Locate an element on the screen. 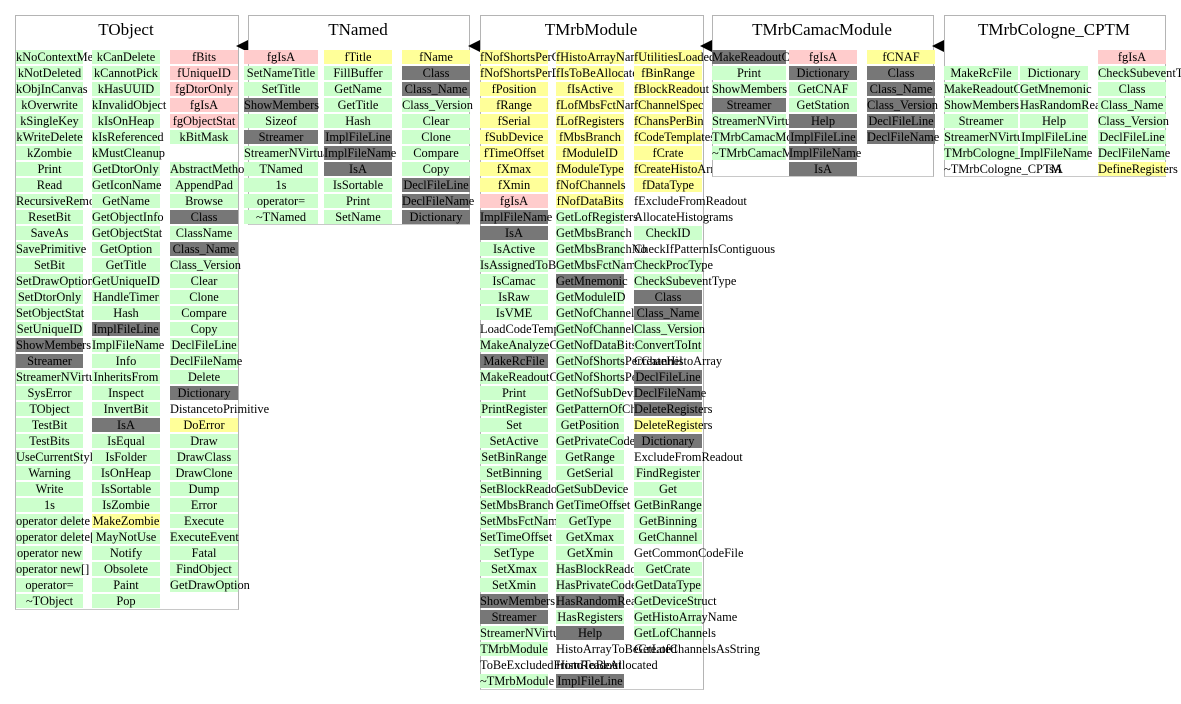 Image resolution: width=1181 pixels, height=704 pixels. member: ResetBit is located at coordinates (49, 217).